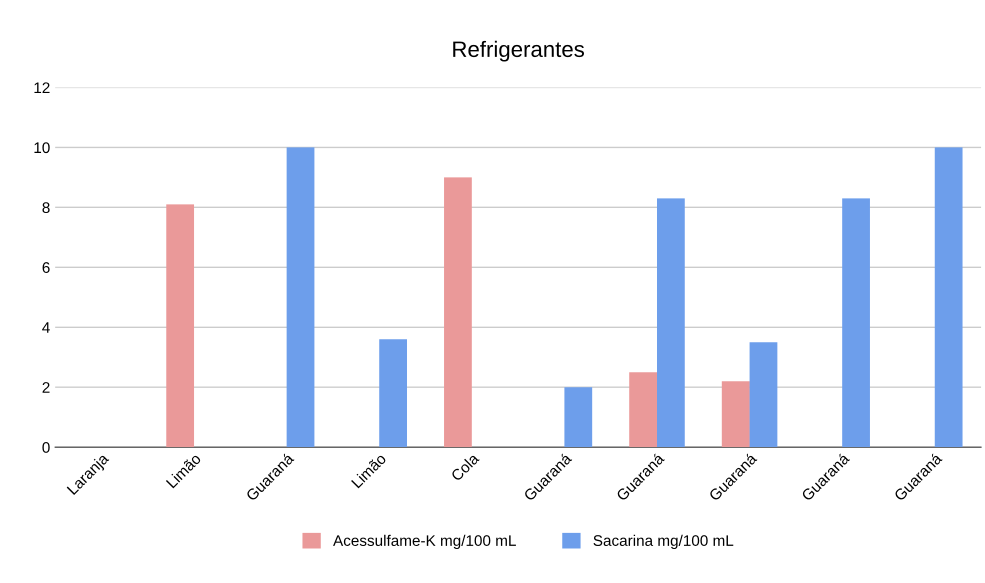 This screenshot has width=985, height=583. Describe the element at coordinates (518, 51) in the screenshot. I see `chart-title: Refrigerantes` at that location.